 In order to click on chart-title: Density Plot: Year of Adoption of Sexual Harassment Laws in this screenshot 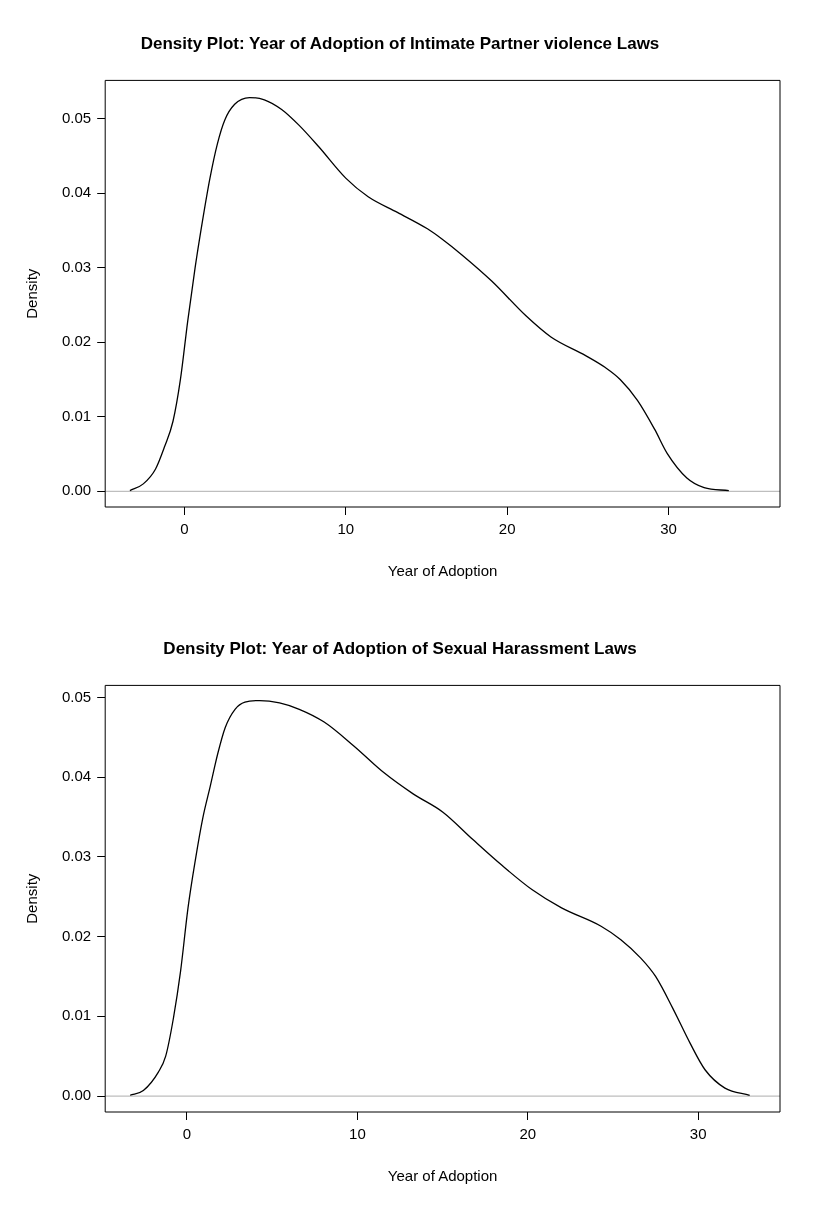, I will do `click(400, 648)`.